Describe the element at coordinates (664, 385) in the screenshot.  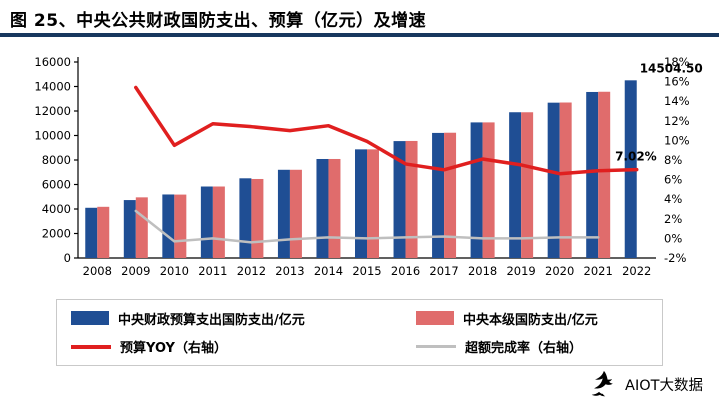
I see `watermark-text: AIOT大数据` at that location.